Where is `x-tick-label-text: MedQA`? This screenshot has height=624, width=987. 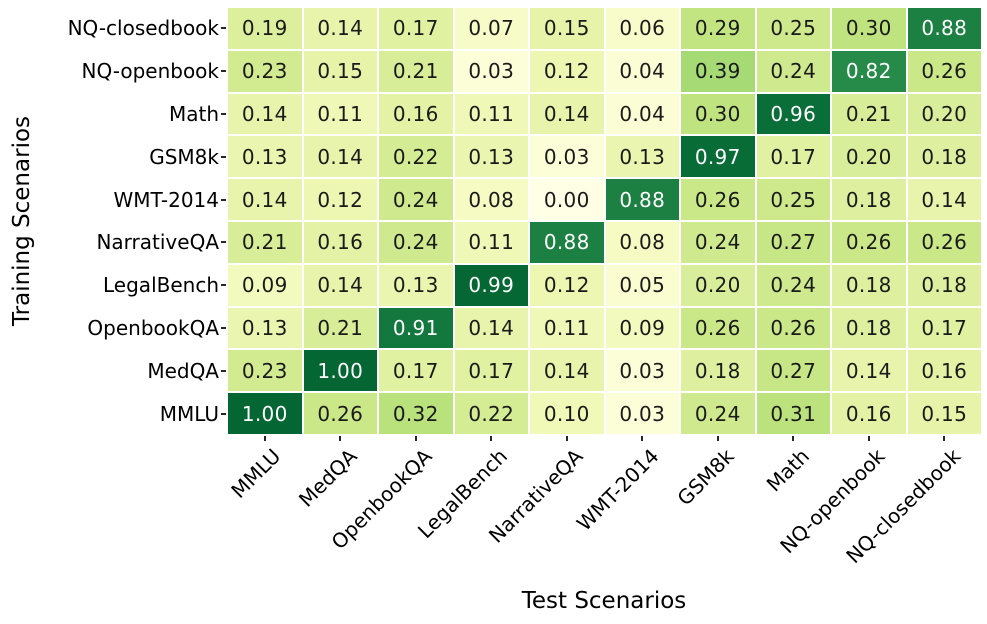
x-tick-label-text: MedQA is located at coordinates (327, 478).